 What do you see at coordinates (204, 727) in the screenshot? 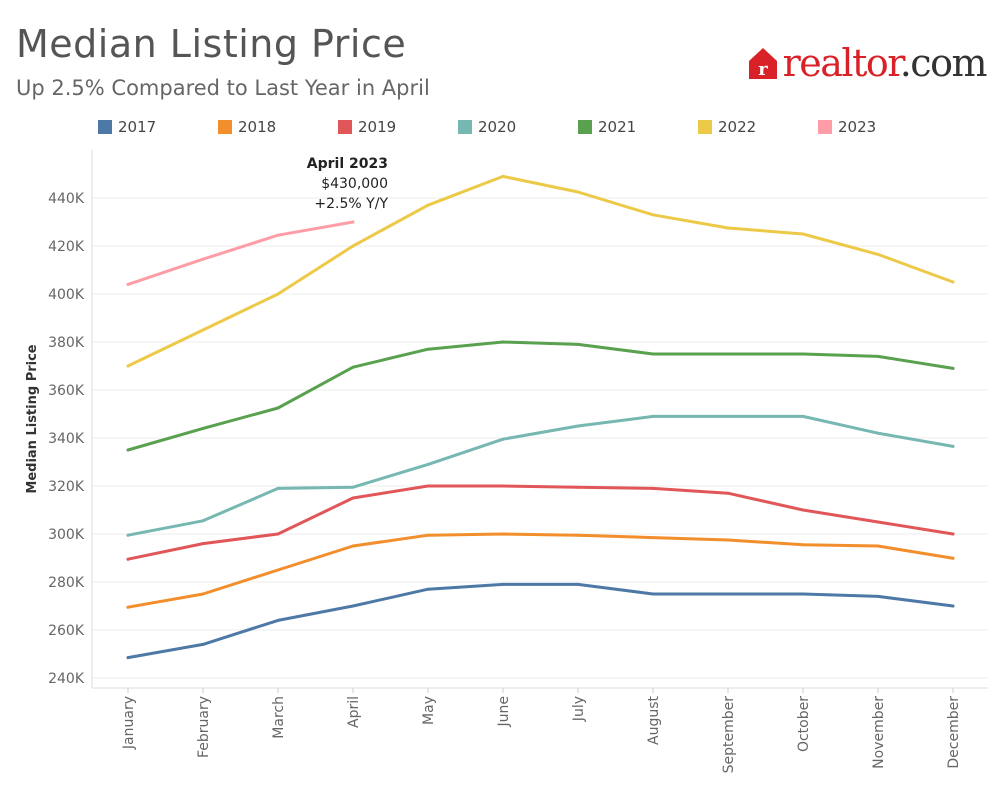
I see `x-tick-label: February` at bounding box center [204, 727].